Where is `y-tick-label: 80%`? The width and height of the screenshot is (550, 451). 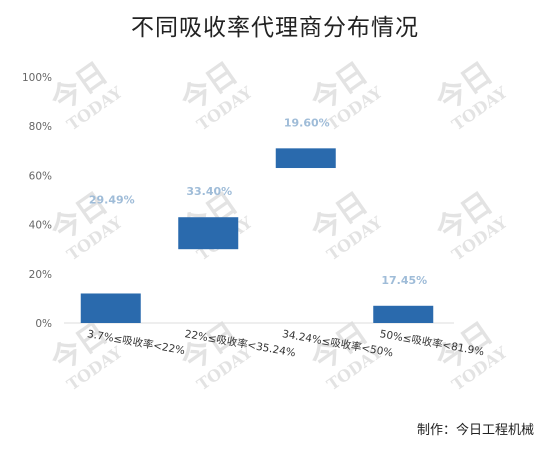 y-tick-label: 80% is located at coordinates (40, 127).